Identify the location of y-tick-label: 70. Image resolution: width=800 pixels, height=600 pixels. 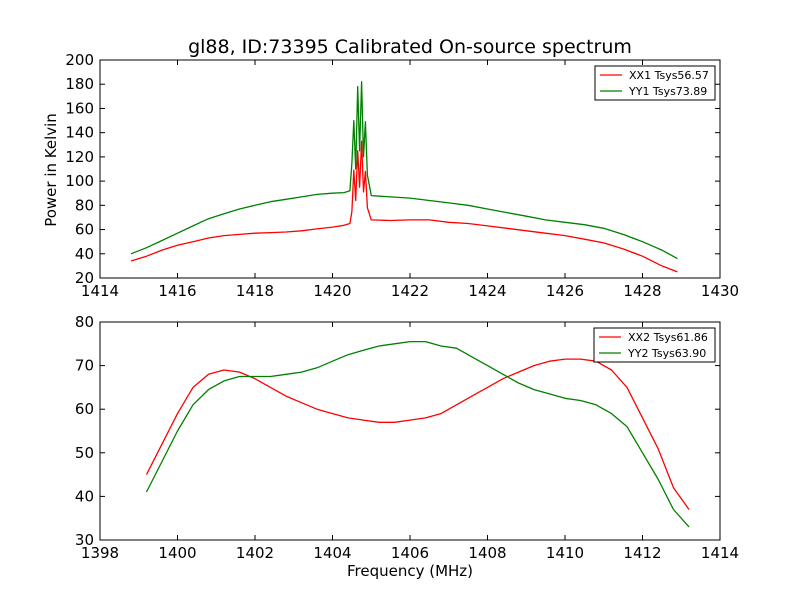
(84, 366).